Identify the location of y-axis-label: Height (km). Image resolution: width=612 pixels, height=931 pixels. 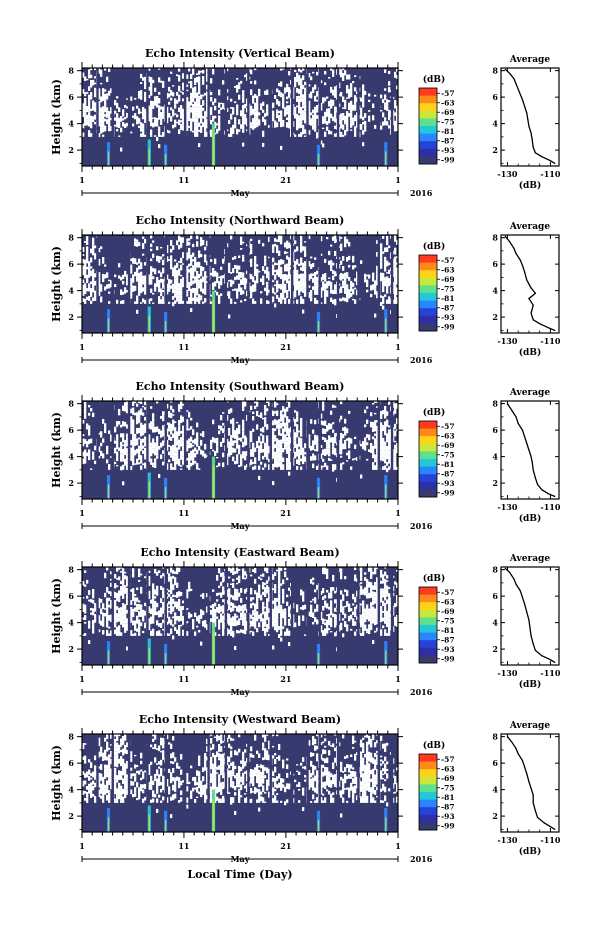
(56, 284).